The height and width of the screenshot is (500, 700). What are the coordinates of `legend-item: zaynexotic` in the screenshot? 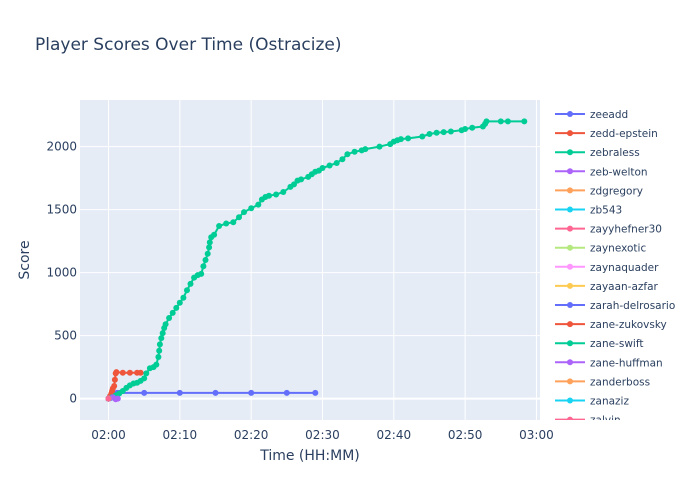 It's located at (600, 249).